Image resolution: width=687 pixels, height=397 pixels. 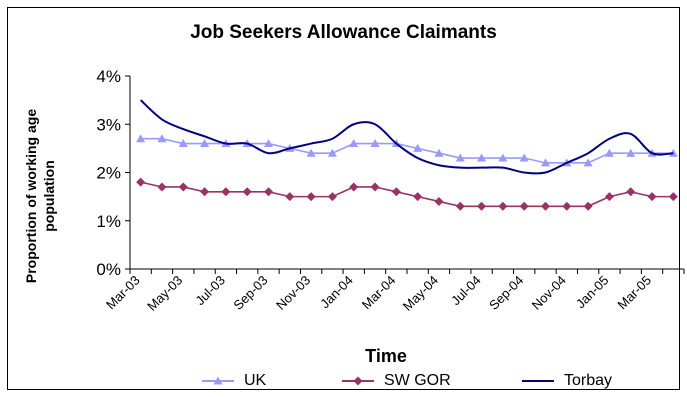 What do you see at coordinates (588, 380) in the screenshot?
I see `legend-label: Torbay` at bounding box center [588, 380].